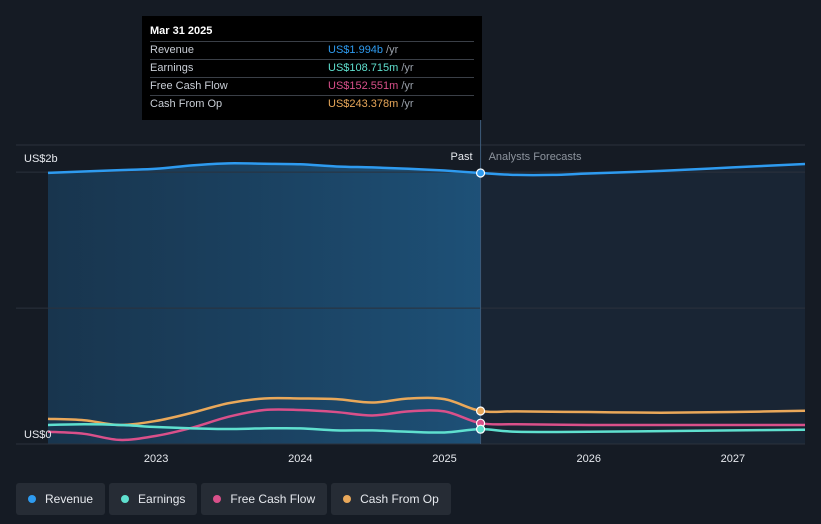 This screenshot has height=524, width=821. Describe the element at coordinates (312, 104) in the screenshot. I see `tooltip-row-cash-from-op: Cash From Op US$243.378m /yr` at that location.